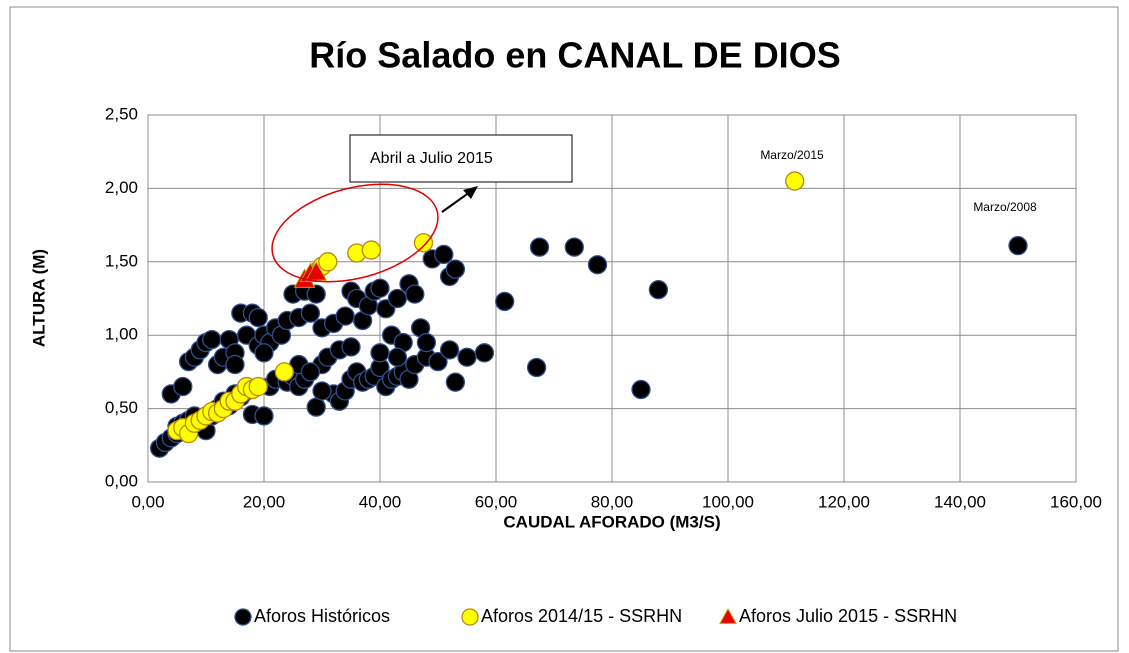 This screenshot has width=1129, height=653. What do you see at coordinates (431, 158) in the screenshot?
I see `annotation: Abril a Julio 2015` at bounding box center [431, 158].